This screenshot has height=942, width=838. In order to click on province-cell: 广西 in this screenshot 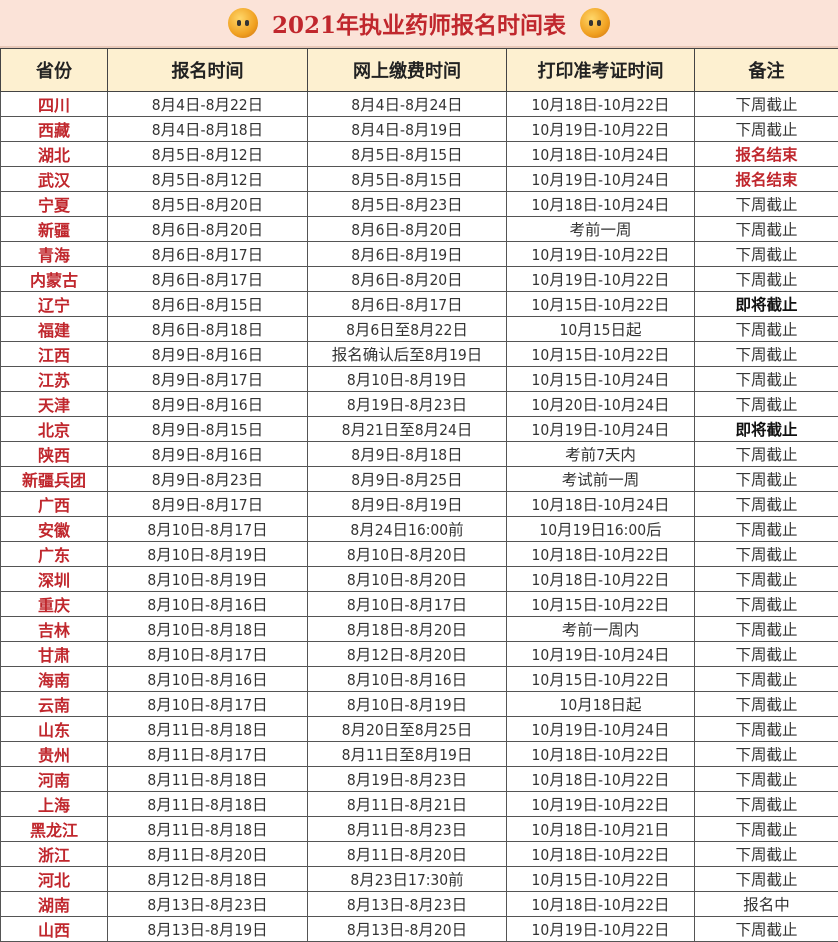, I will do `click(54, 504)`.